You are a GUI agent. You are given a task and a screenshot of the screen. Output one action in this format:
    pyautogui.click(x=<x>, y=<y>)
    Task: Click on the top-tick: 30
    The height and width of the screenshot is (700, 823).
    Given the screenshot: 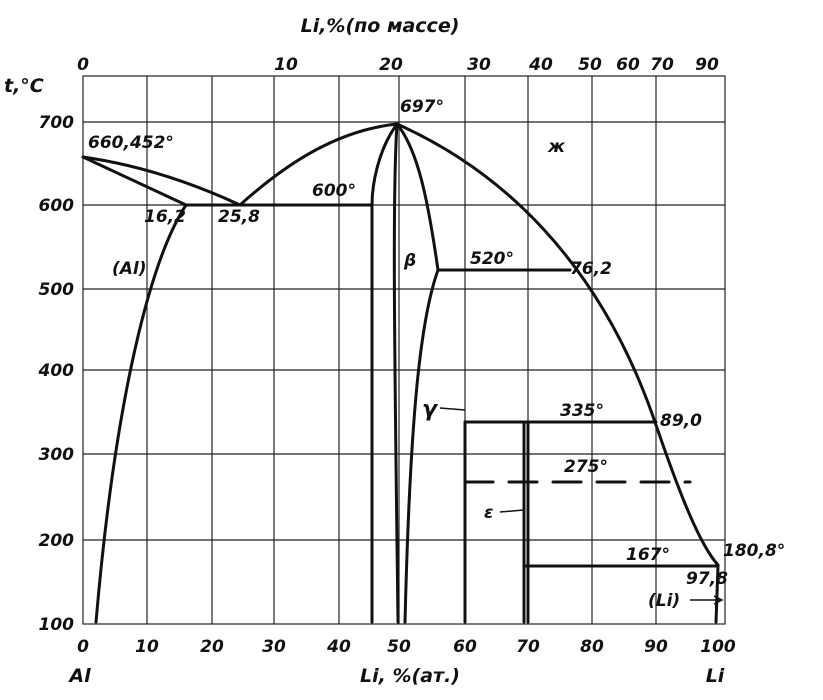 What is the action you would take?
    pyautogui.click(x=479, y=65)
    